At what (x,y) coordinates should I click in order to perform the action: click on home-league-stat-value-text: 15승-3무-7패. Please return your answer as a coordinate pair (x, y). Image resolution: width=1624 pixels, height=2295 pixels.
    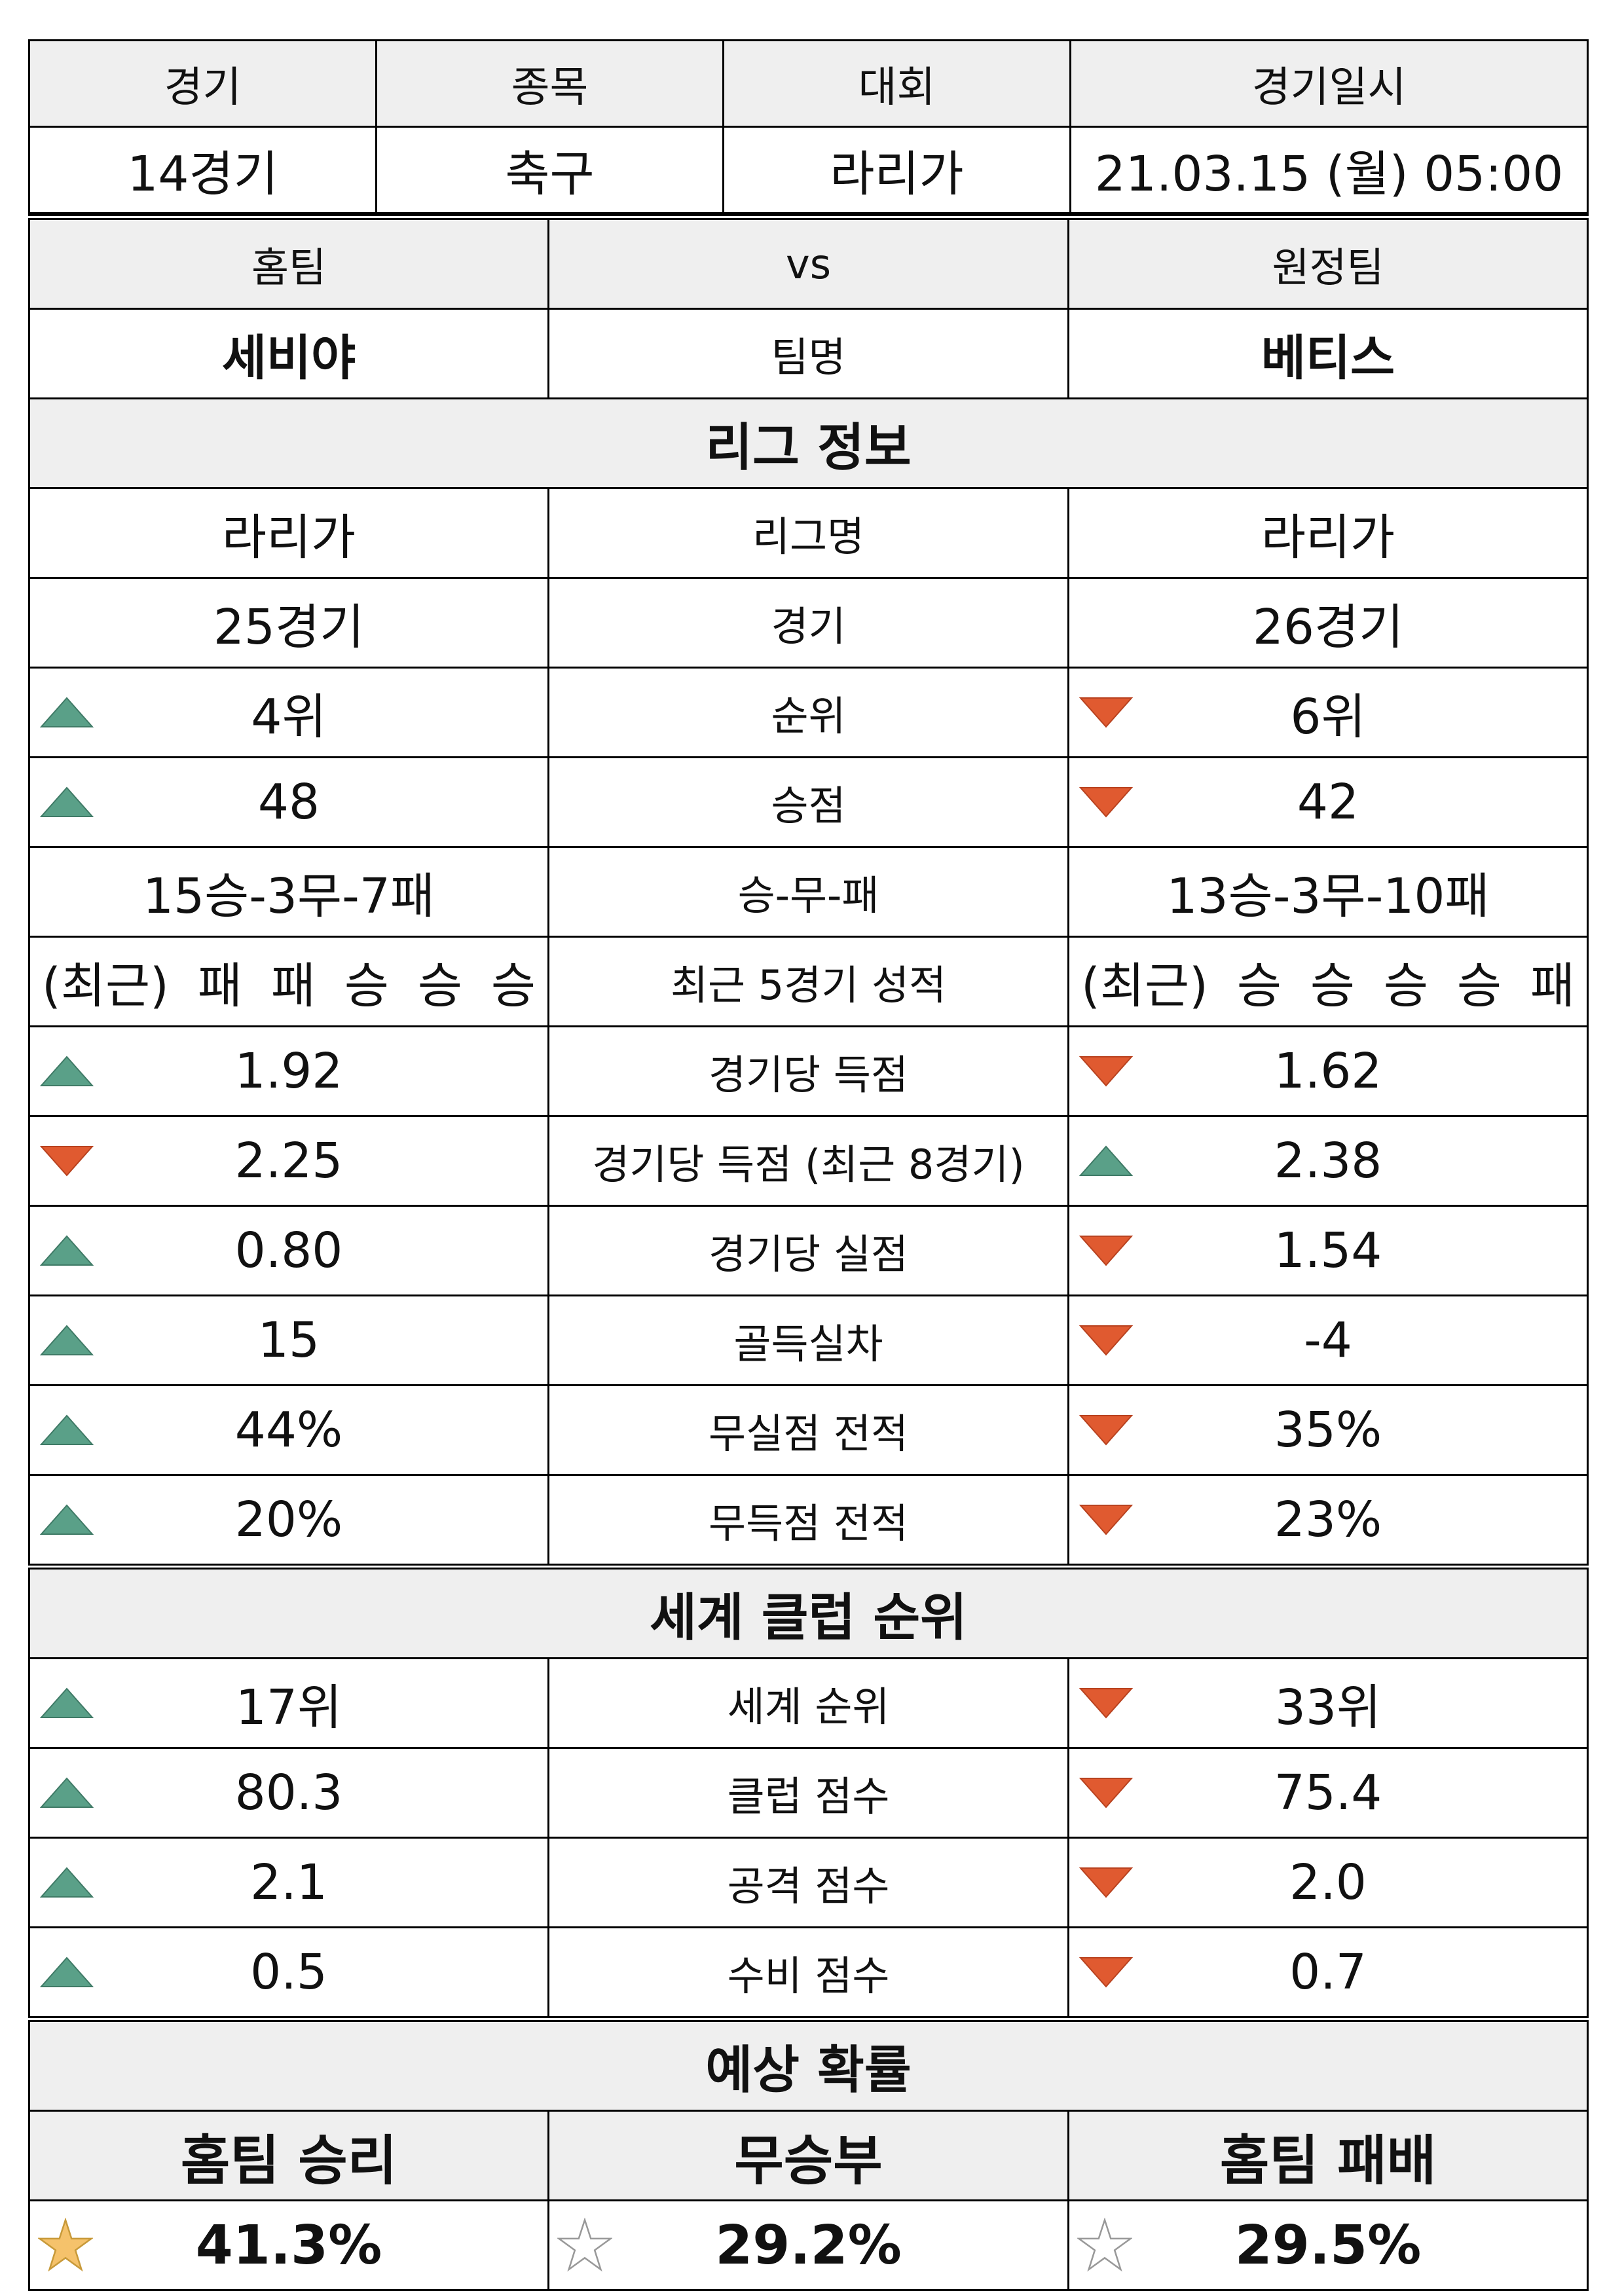
    Looking at the image, I should click on (289, 896).